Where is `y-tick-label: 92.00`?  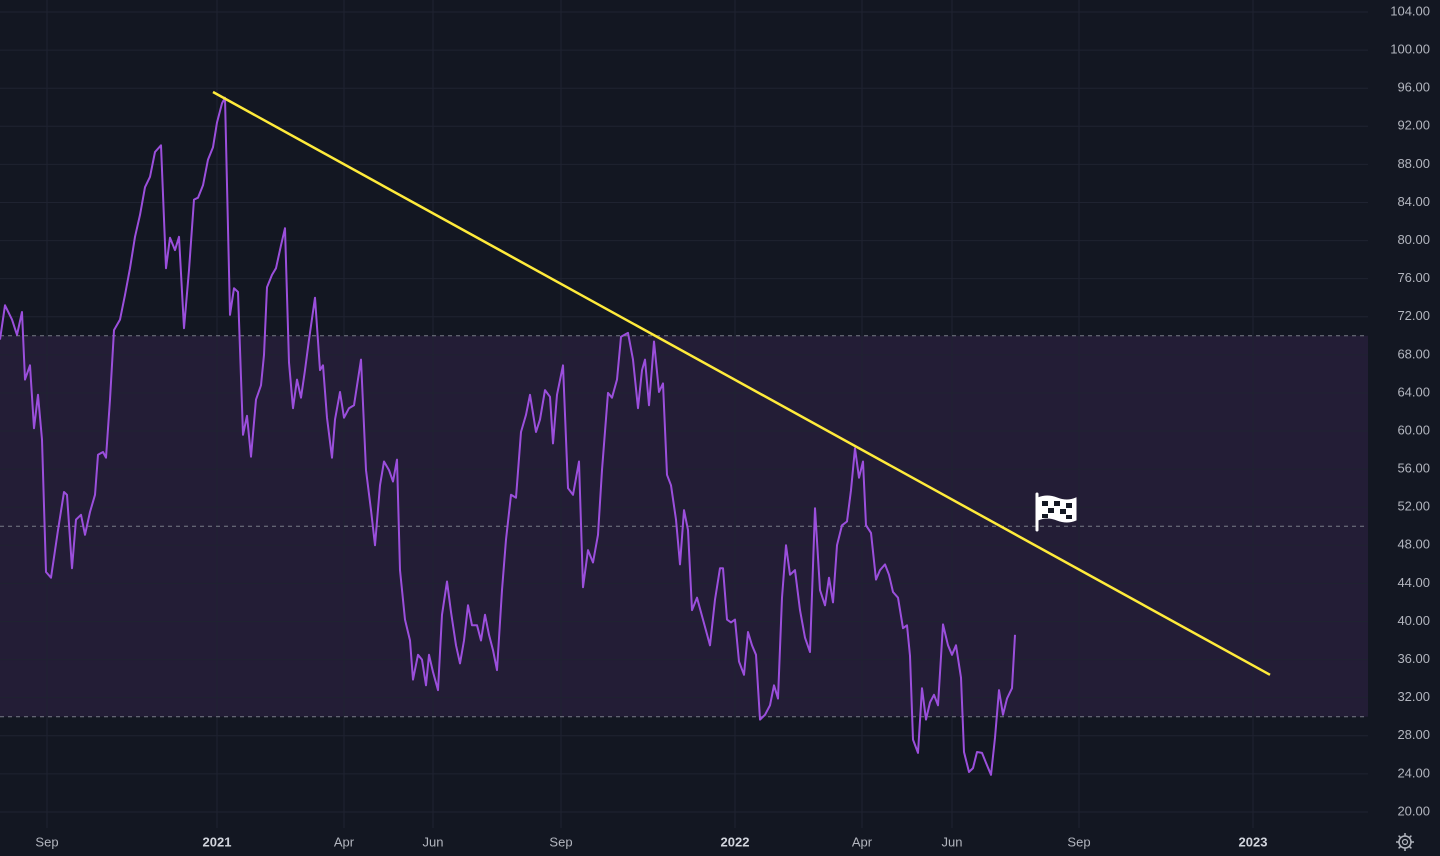
y-tick-label: 92.00 is located at coordinates (1413, 125).